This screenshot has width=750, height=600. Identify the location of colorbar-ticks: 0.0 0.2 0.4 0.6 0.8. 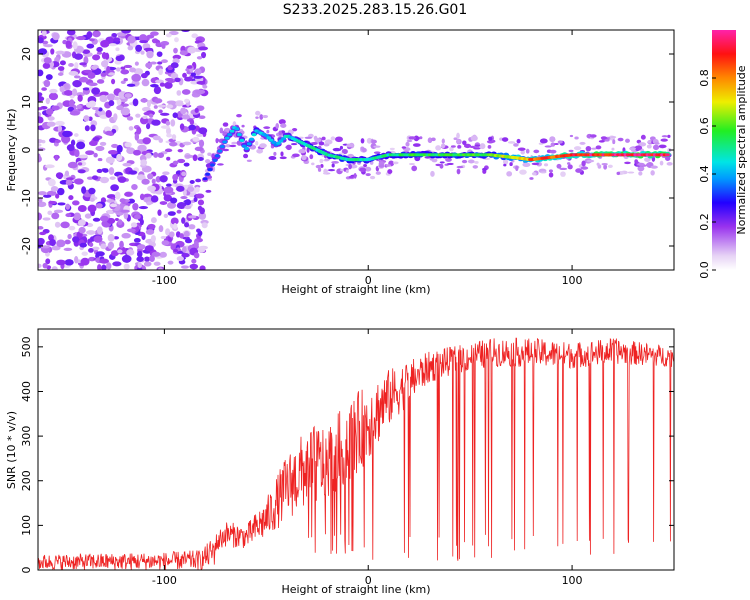
(707, 174).